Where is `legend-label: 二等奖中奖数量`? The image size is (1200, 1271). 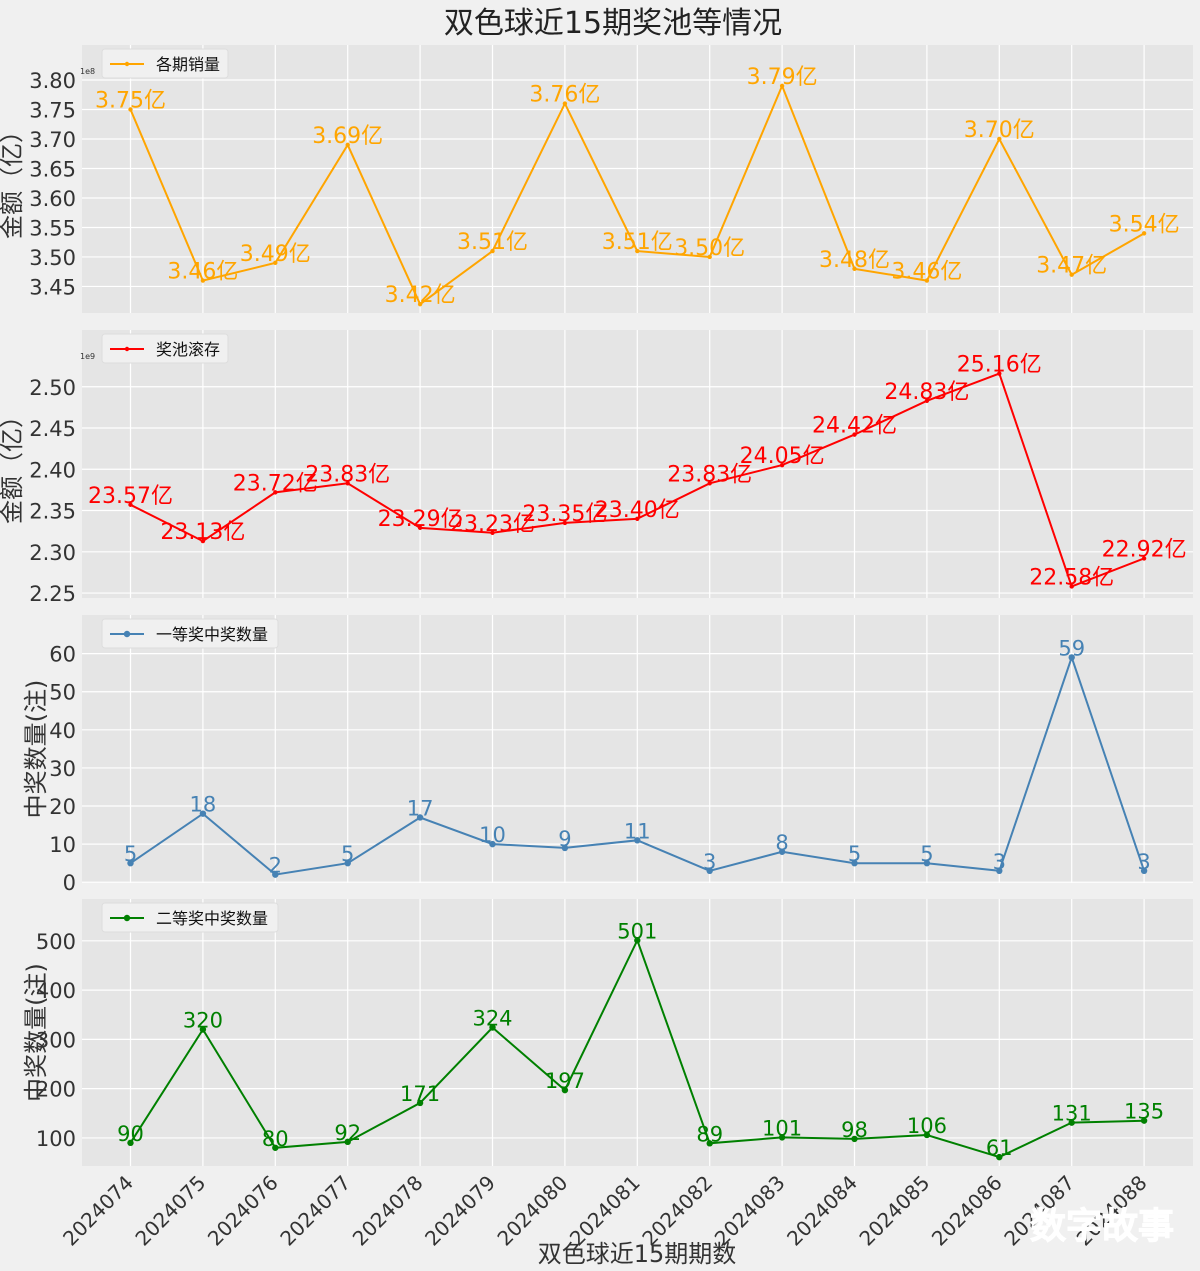 legend-label: 二等奖中奖数量 is located at coordinates (212, 918).